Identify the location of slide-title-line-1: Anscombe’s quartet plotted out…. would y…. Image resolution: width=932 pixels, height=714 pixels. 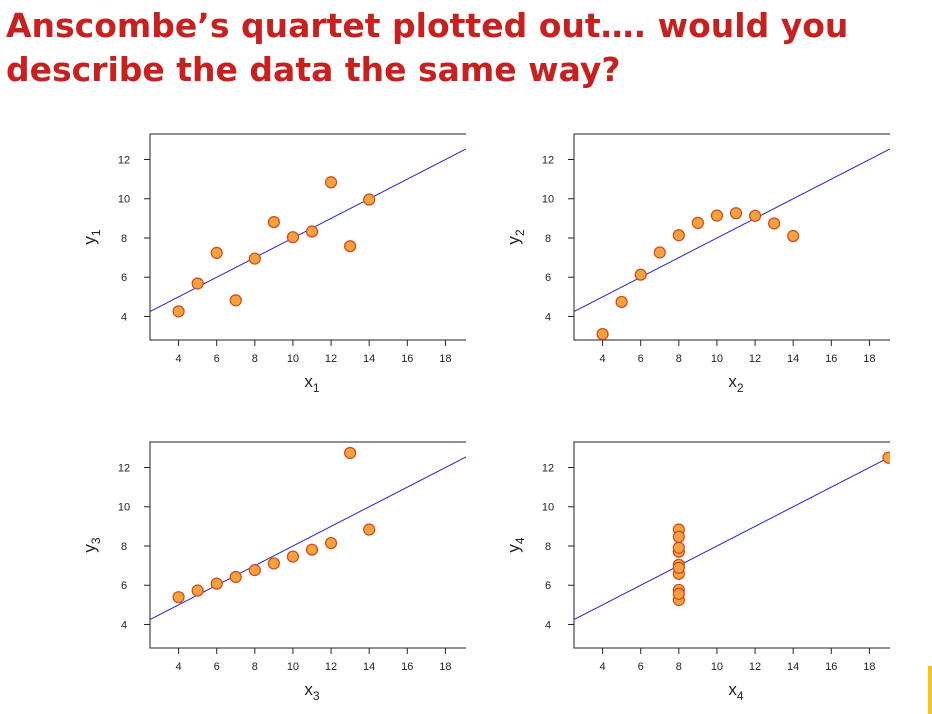
(427, 25).